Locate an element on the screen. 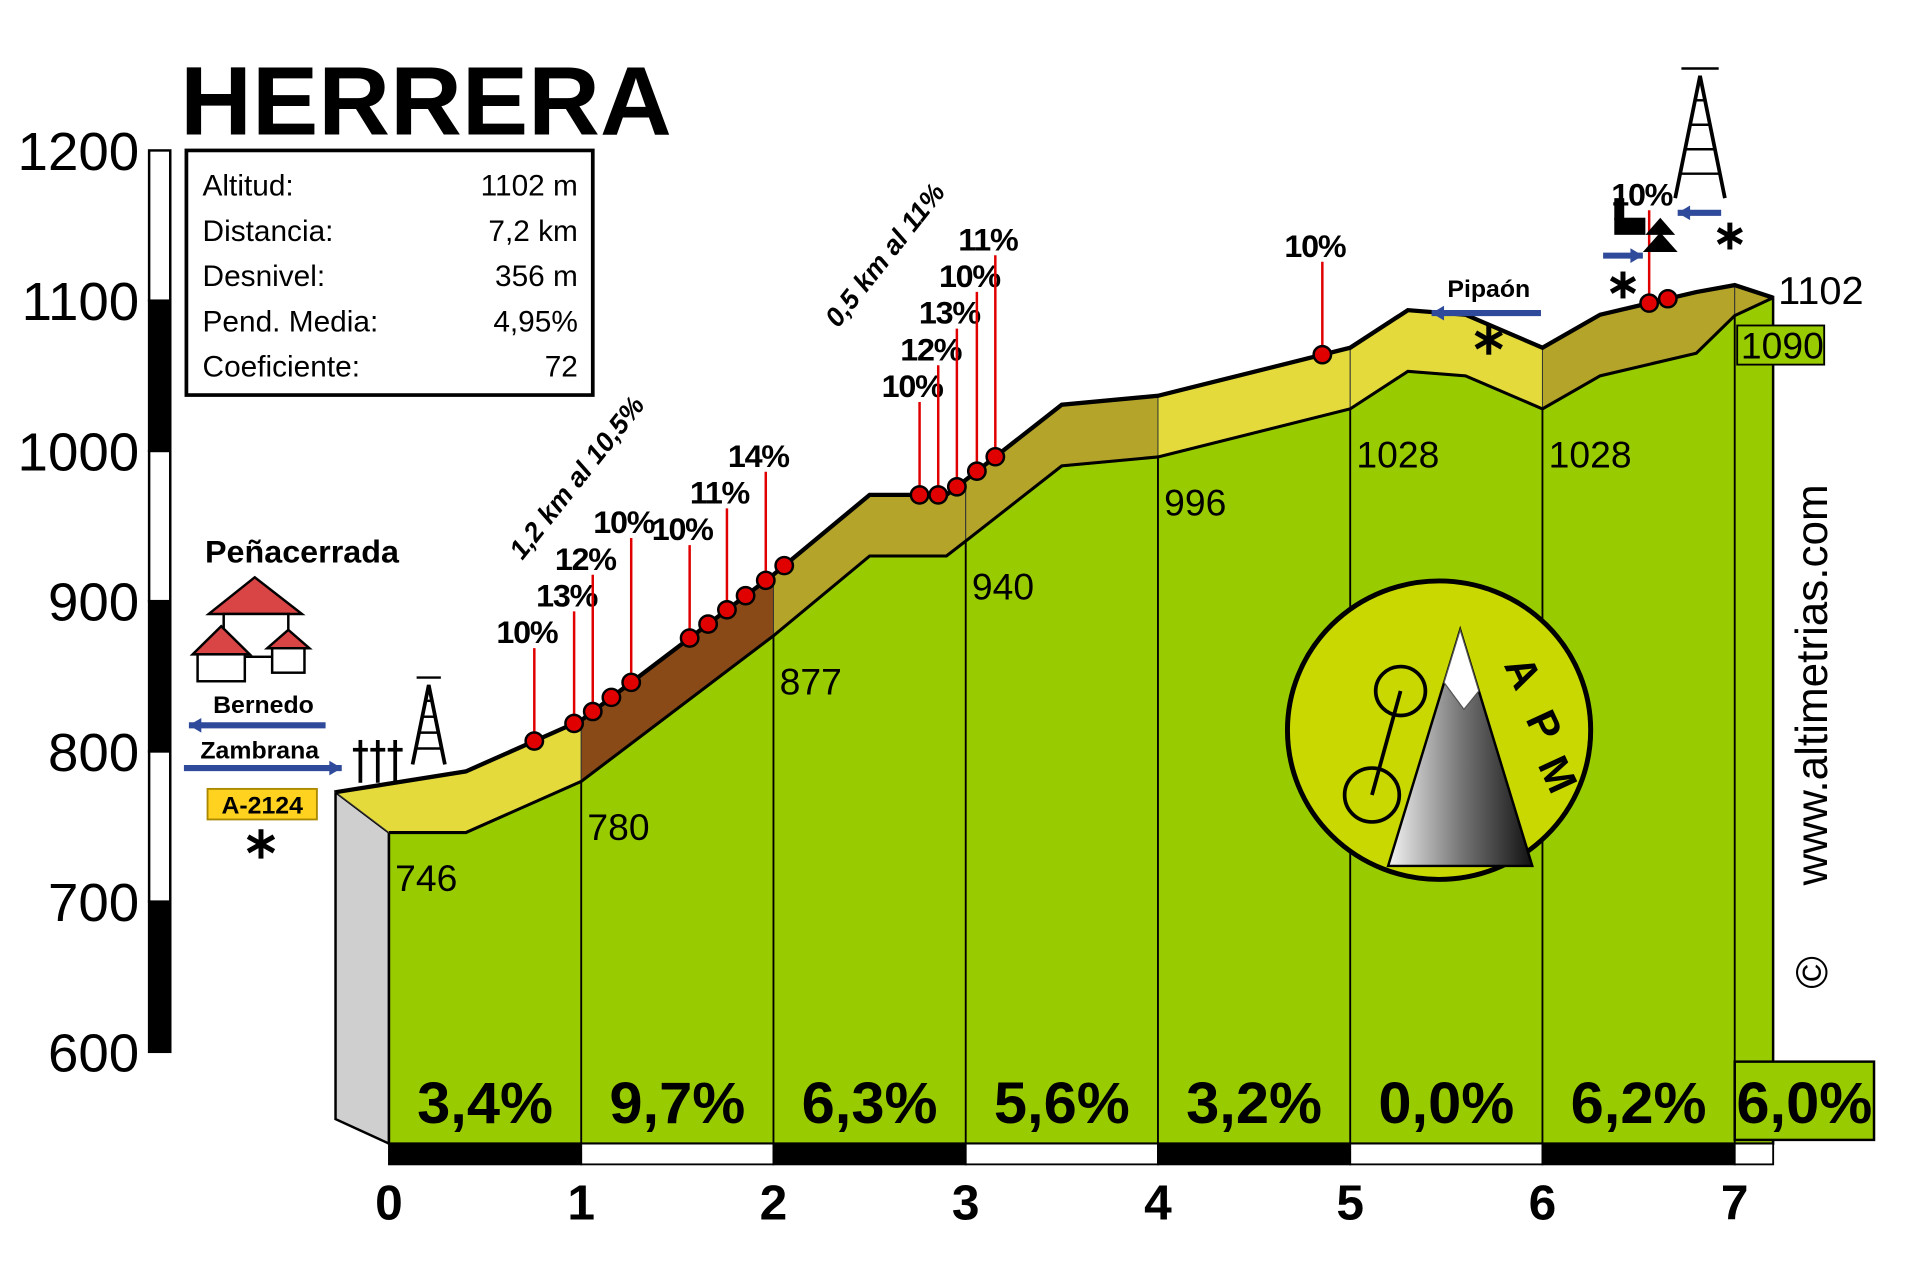 The image size is (1920, 1272). elevation-label: 996 is located at coordinates (1195, 503).